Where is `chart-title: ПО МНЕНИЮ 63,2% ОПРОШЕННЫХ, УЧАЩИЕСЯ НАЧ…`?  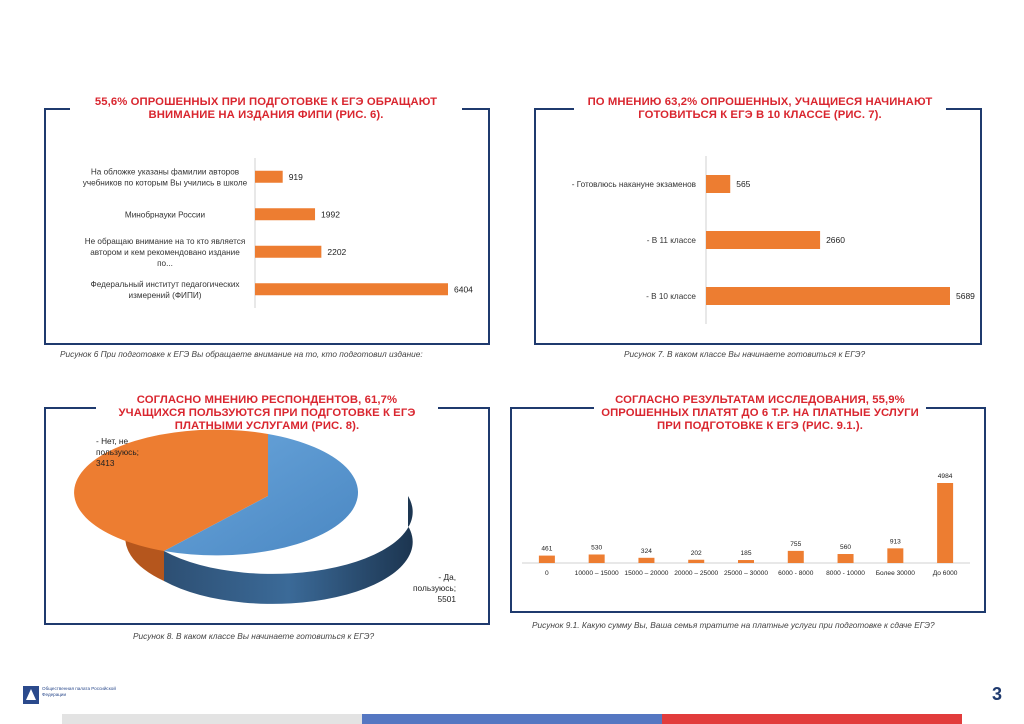
chart-title: ПО МНЕНИЮ 63,2% ОПРОШЕННЫХ, УЧАЩИЕСЯ НАЧ… is located at coordinates (760, 109).